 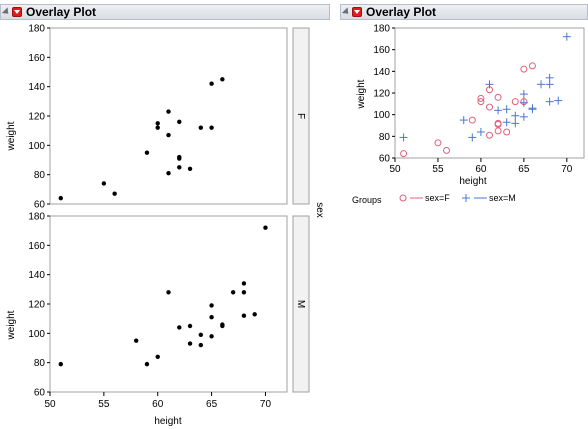 What do you see at coordinates (424, 198) in the screenshot?
I see `legend-item-female: sex=F` at bounding box center [424, 198].